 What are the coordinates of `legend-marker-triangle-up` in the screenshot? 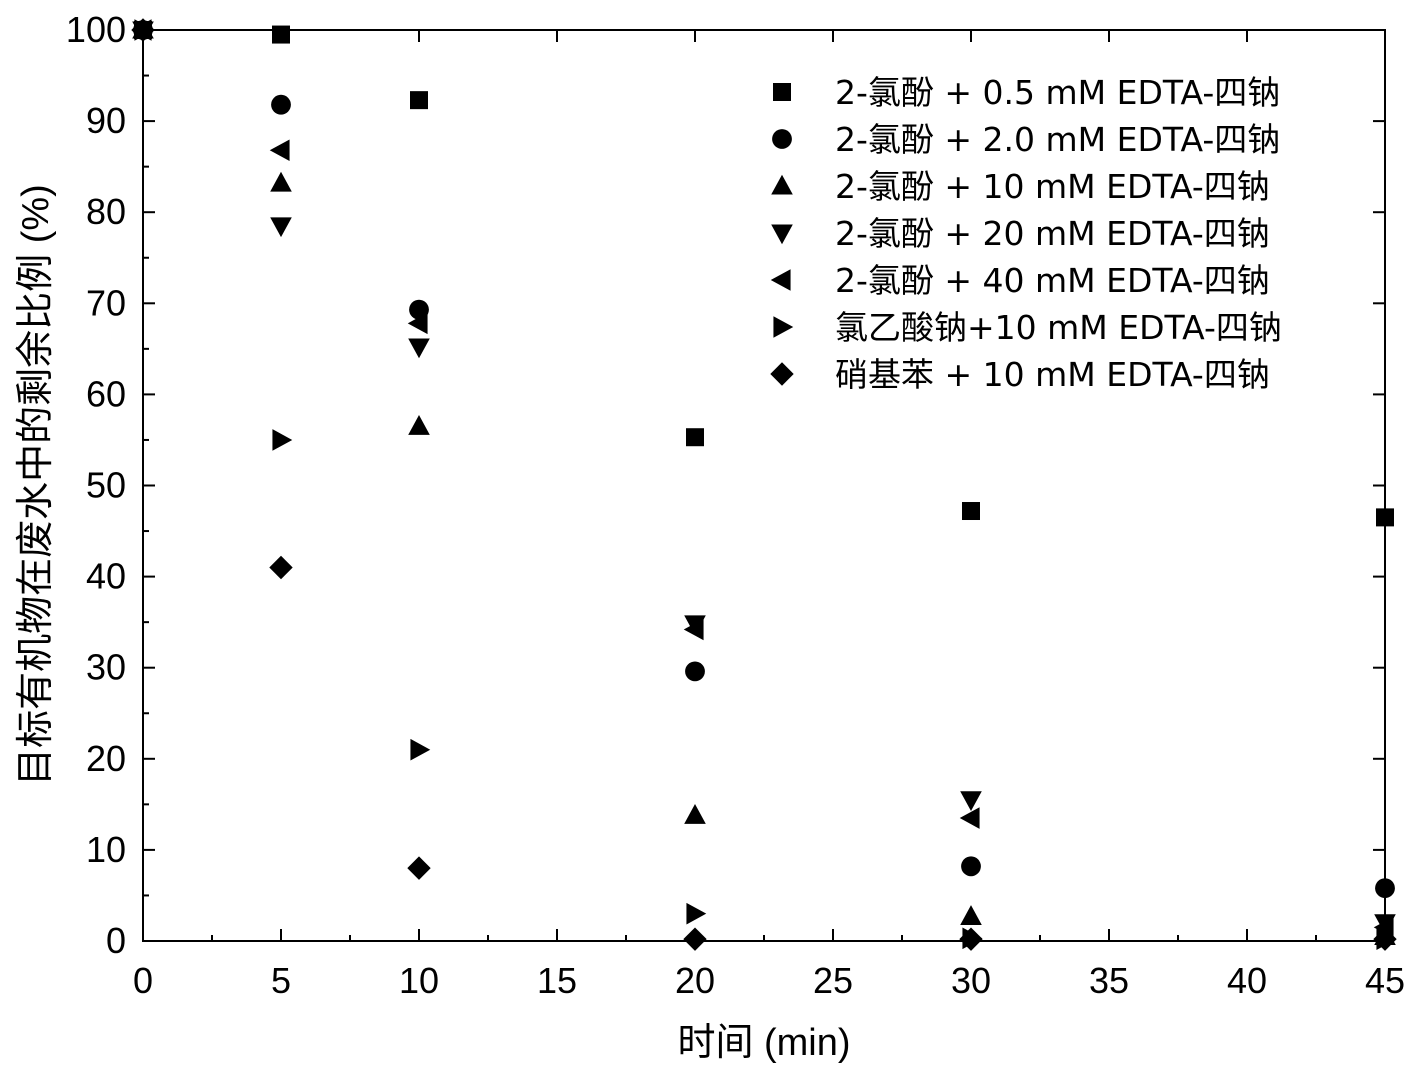 It's located at (782, 184).